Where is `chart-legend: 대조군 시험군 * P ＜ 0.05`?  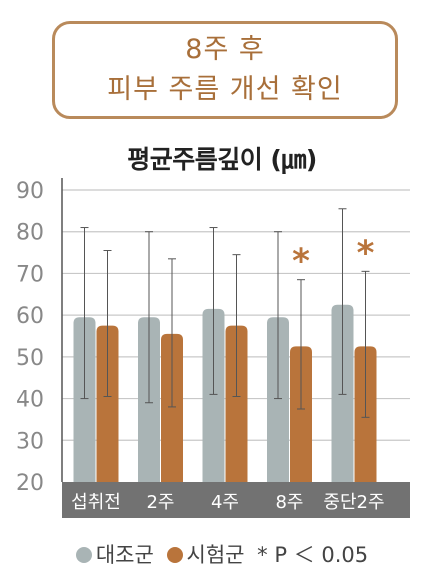
chart-legend: 대조군 시험군 * P ＜ 0.05 is located at coordinates (222, 554).